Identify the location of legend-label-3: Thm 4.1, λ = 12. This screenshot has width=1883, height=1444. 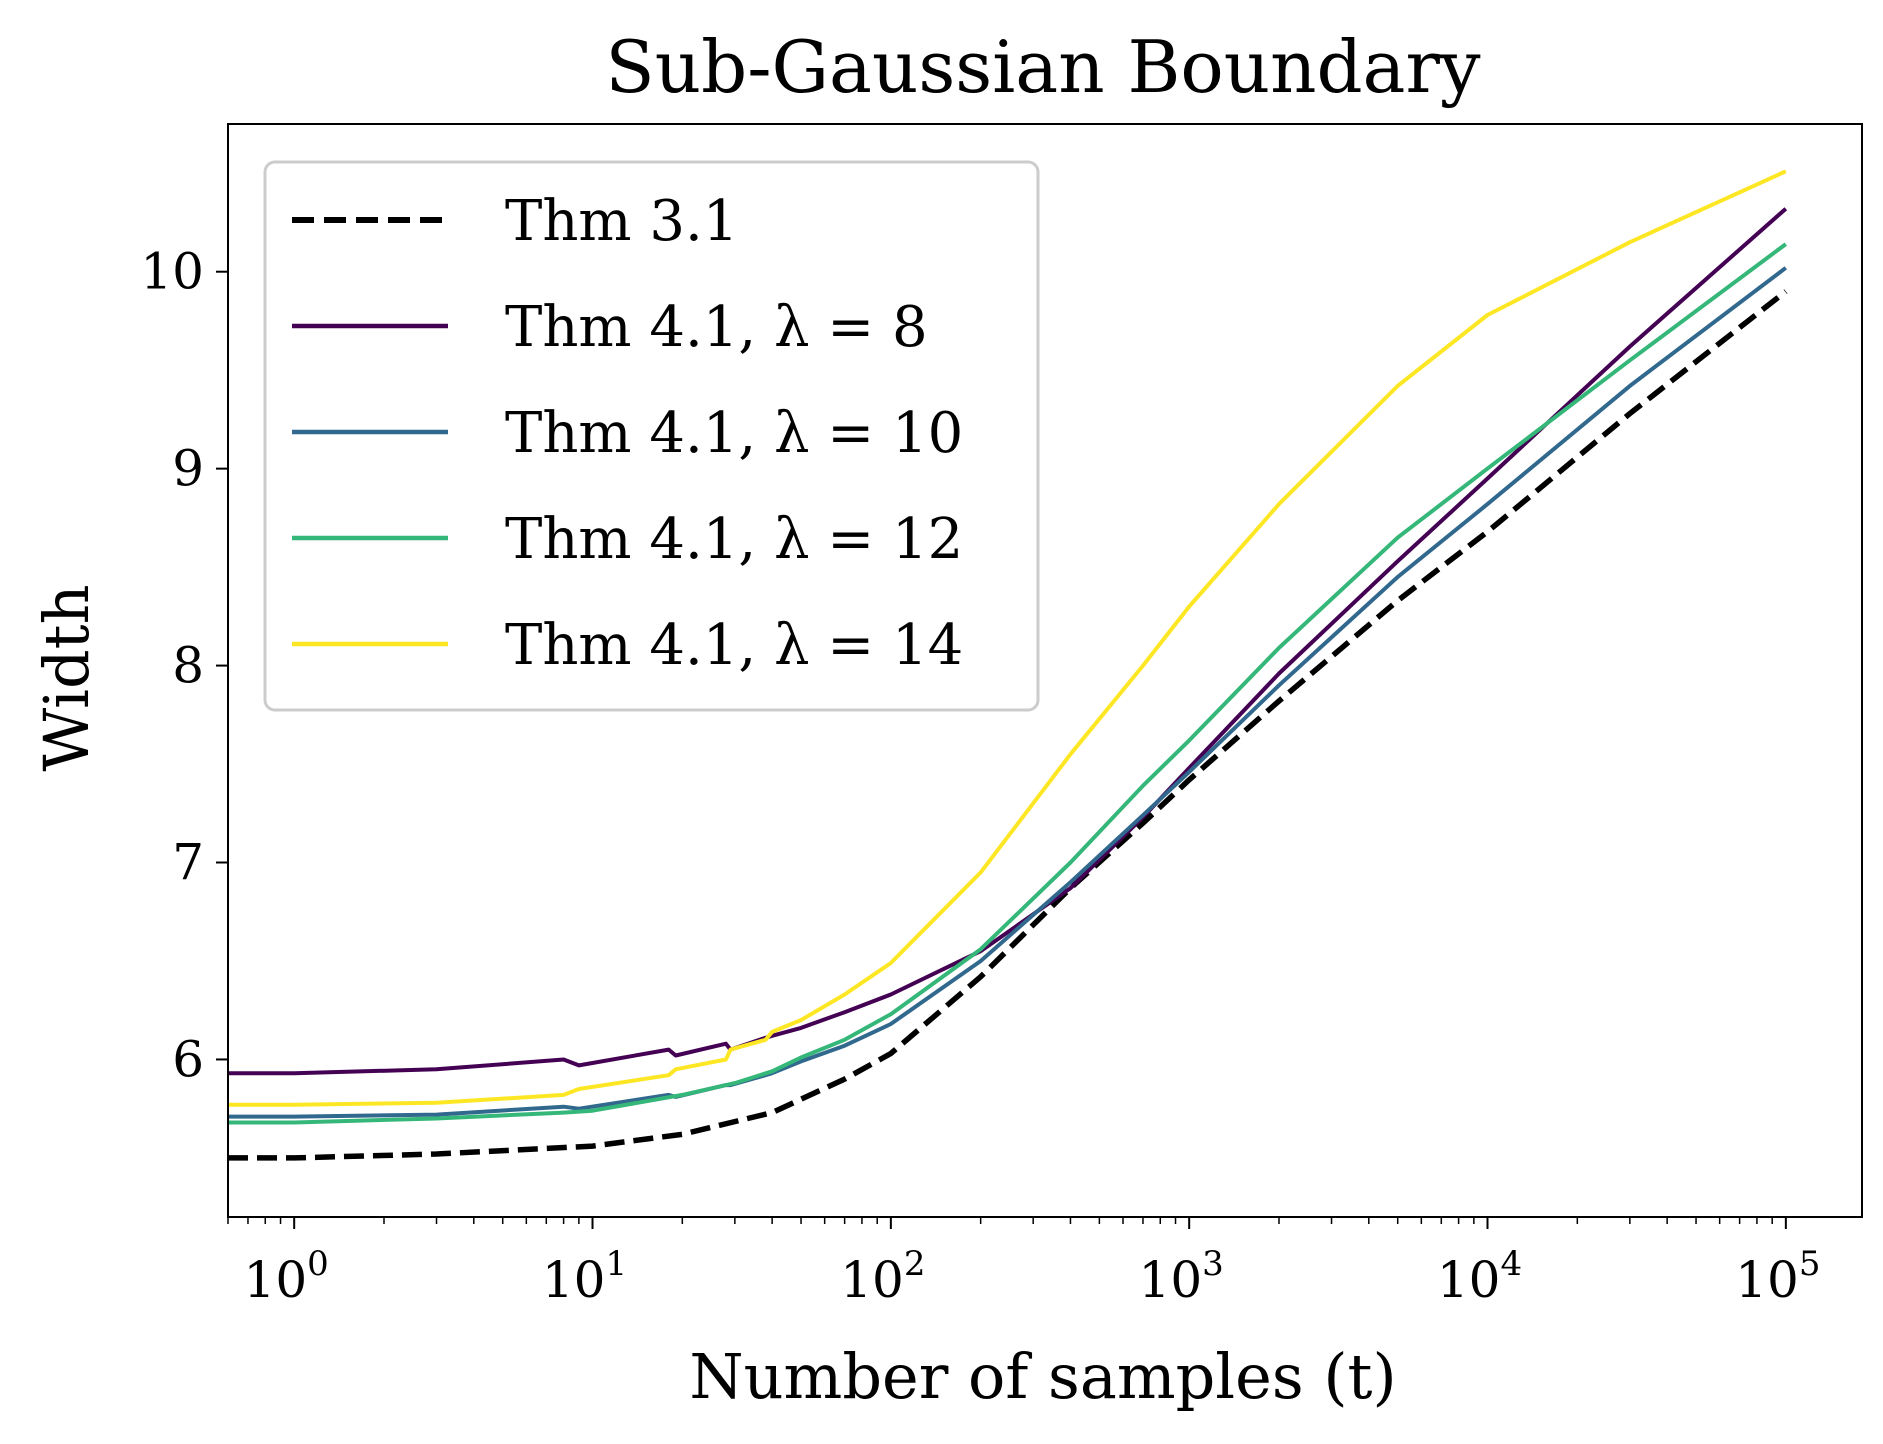
(734, 539).